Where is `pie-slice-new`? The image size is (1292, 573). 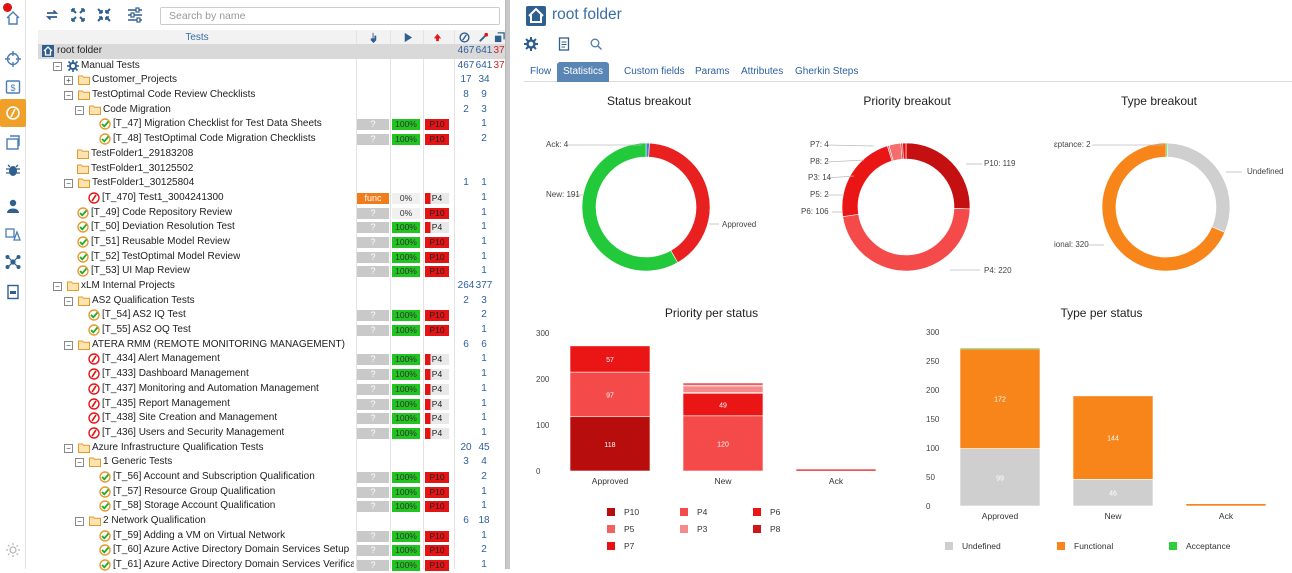 pie-slice-new is located at coordinates (679, 203).